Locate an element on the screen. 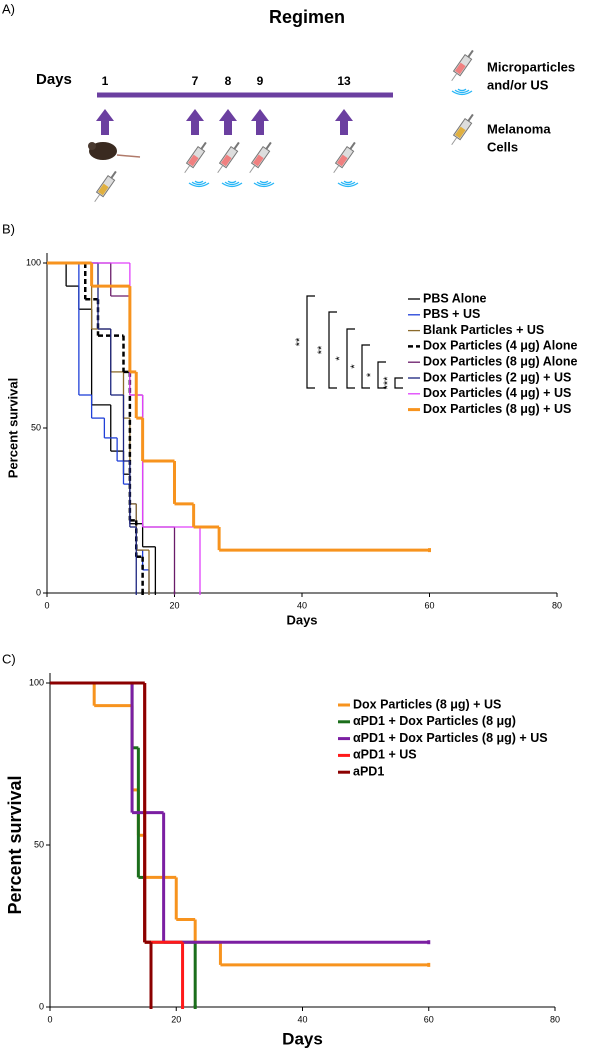 The image size is (614, 1050). days-label: Days is located at coordinates (54, 79).